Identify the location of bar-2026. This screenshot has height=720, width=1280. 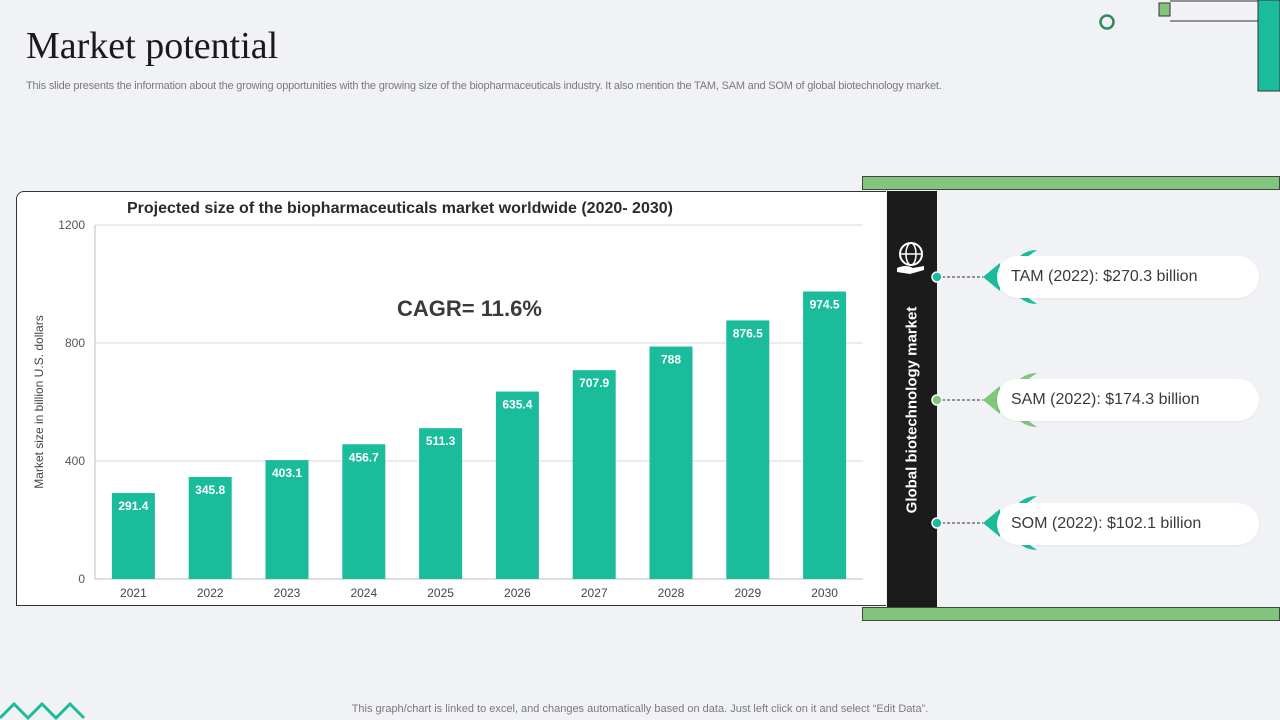
(517, 485).